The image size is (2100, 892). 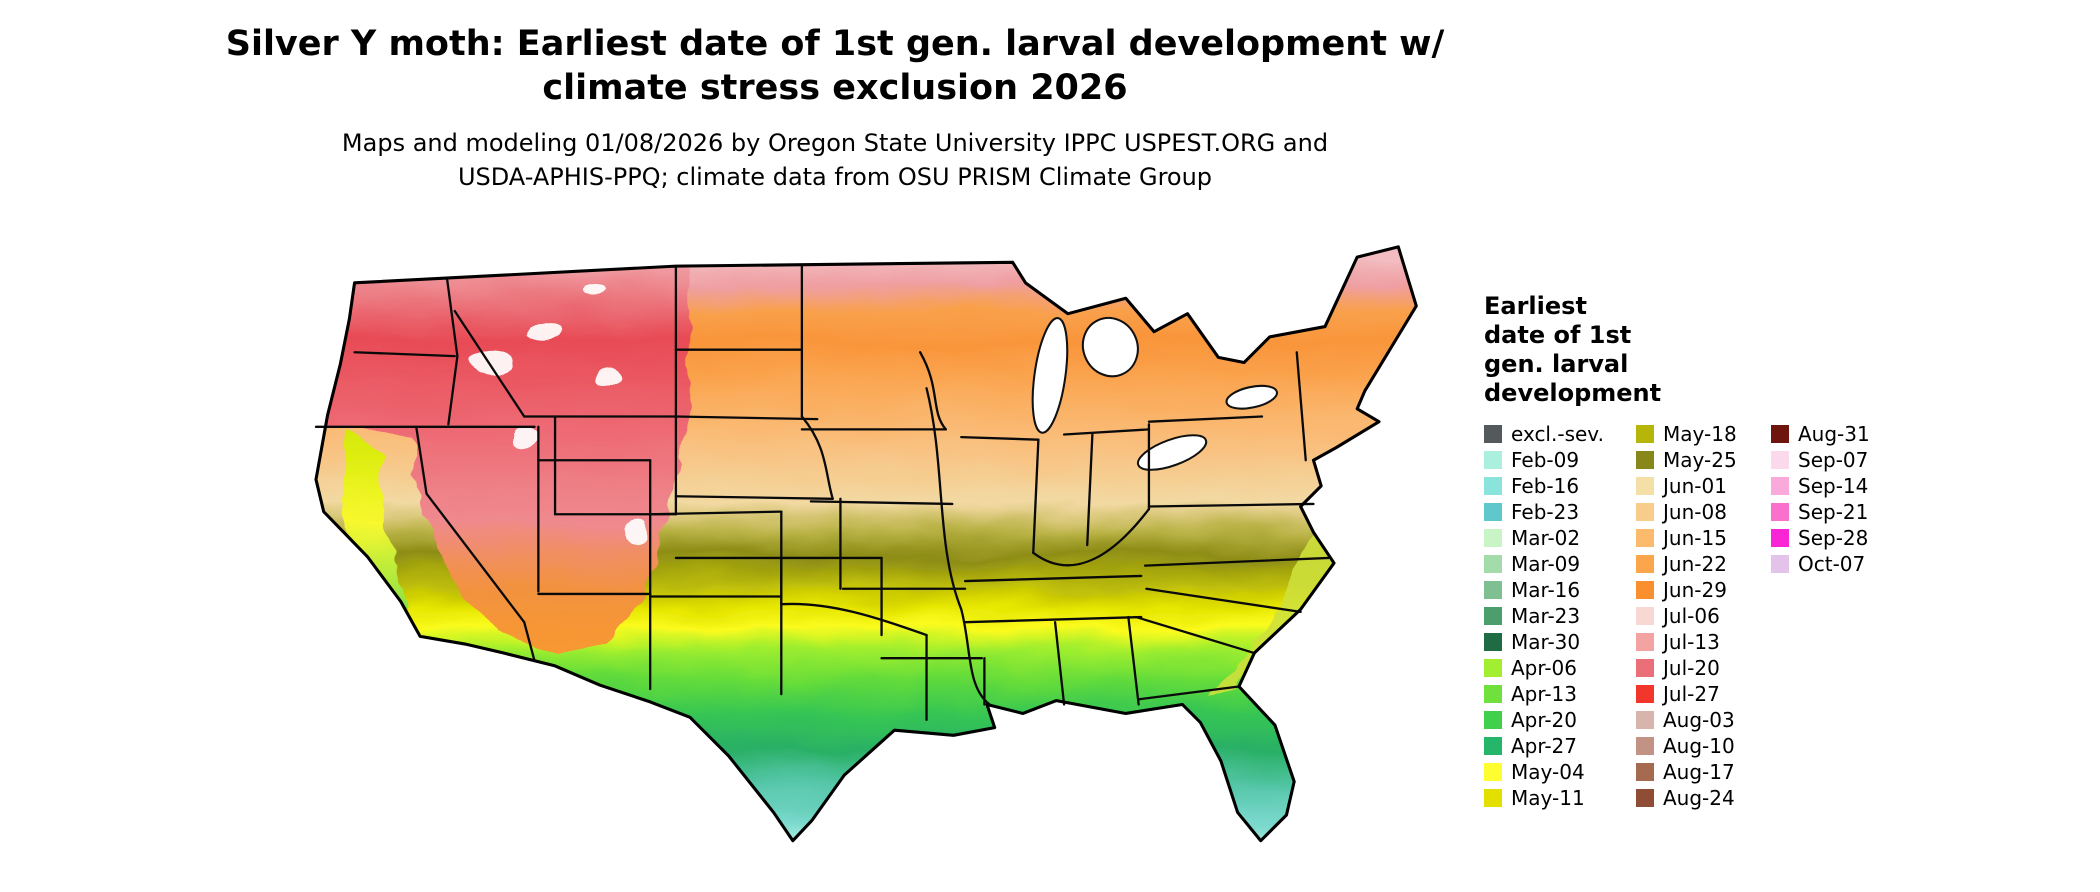 I want to click on legend-label: Feb-23, so click(x=1545, y=512).